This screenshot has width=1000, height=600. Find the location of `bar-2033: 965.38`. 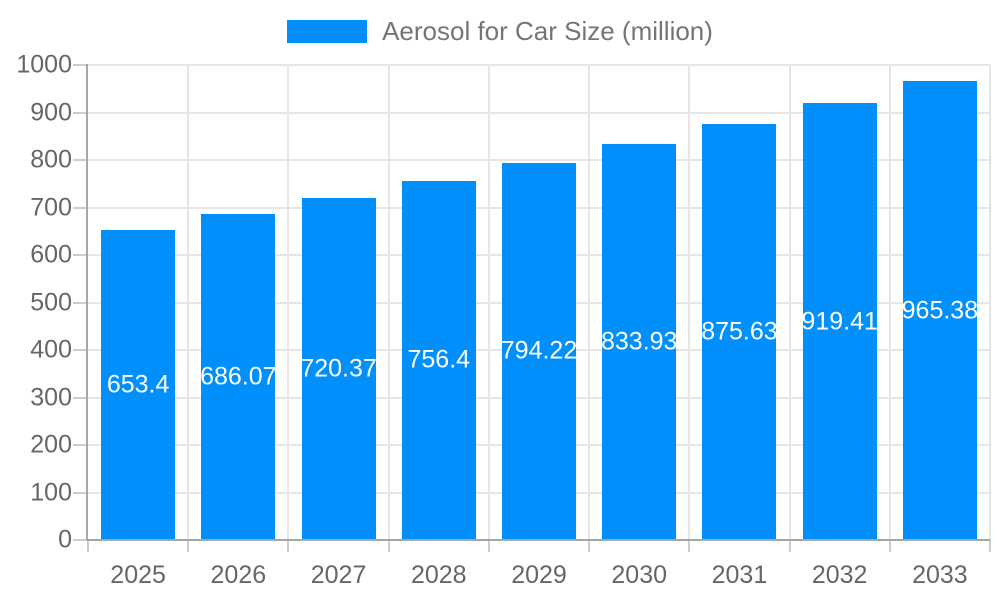

bar-2033: 965.38 is located at coordinates (940, 310).